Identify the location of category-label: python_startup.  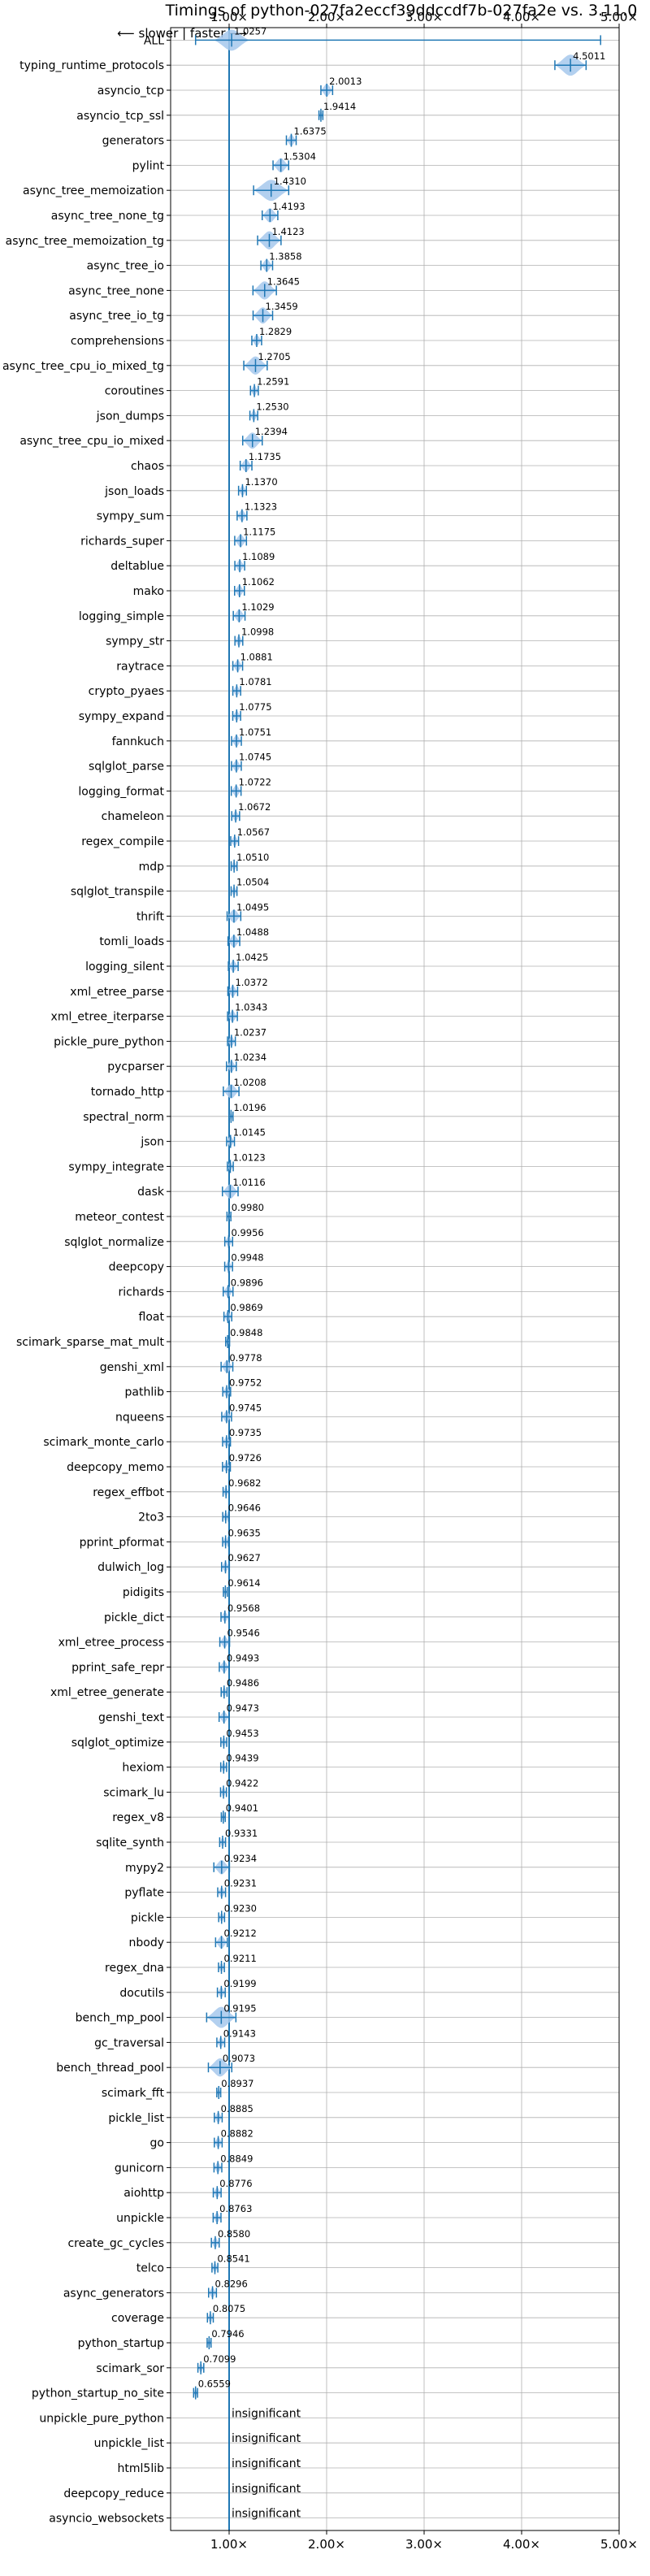
(121, 2343).